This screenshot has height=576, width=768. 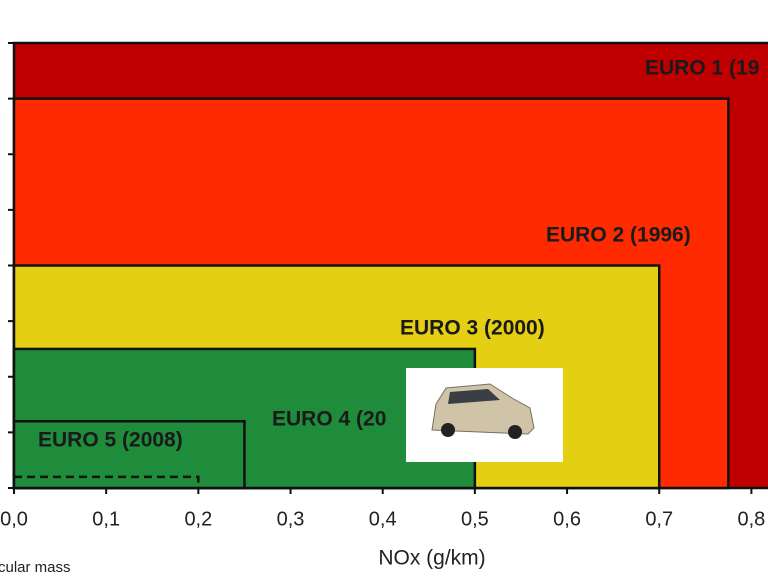 What do you see at coordinates (752, 519) in the screenshot?
I see `x-tick-label: 0,8` at bounding box center [752, 519].